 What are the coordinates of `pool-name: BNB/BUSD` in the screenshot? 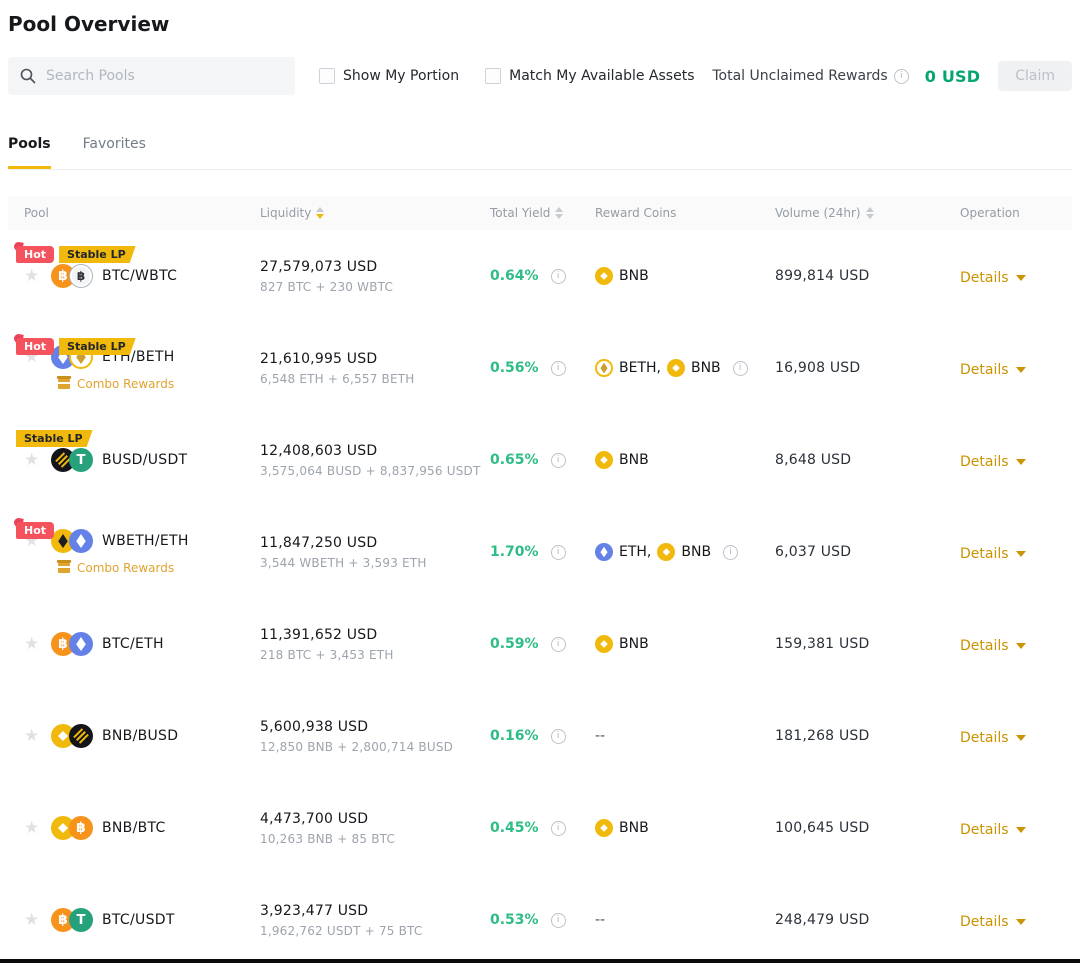 It's located at (140, 736).